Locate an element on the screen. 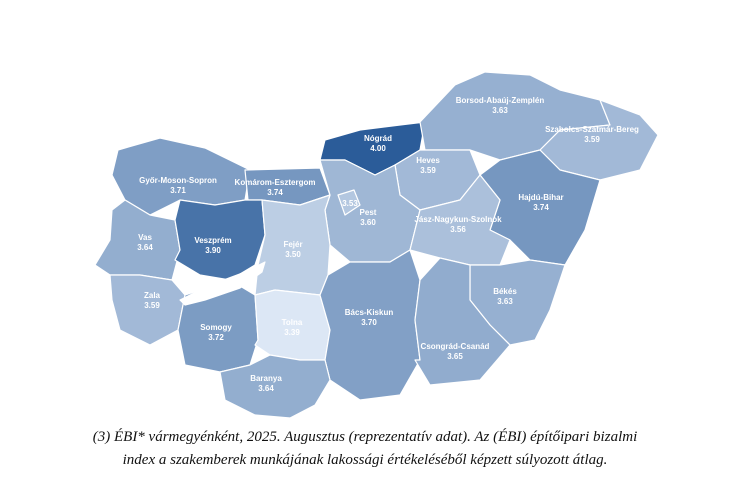 The height and width of the screenshot is (489, 730). region-name: Bács-Kiskun is located at coordinates (369, 312).